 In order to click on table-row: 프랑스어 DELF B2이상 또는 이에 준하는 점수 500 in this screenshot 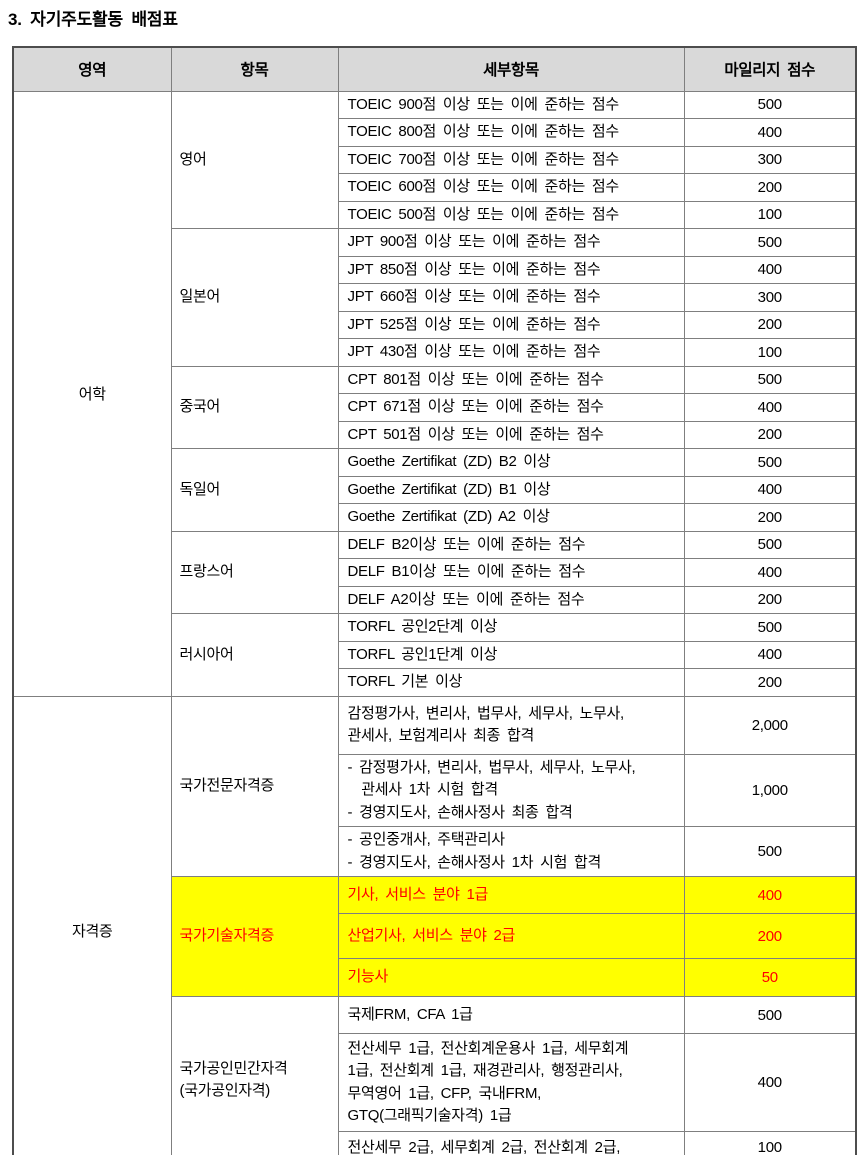, I will do `click(435, 572)`.